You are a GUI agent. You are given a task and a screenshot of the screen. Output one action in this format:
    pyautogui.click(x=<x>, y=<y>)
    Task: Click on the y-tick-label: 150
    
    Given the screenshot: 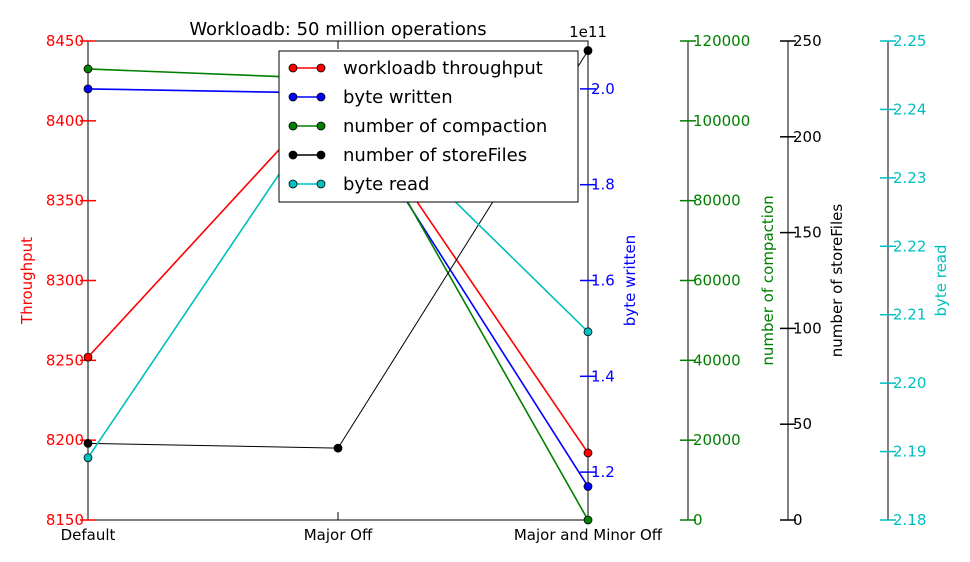 What is the action you would take?
    pyautogui.click(x=807, y=233)
    